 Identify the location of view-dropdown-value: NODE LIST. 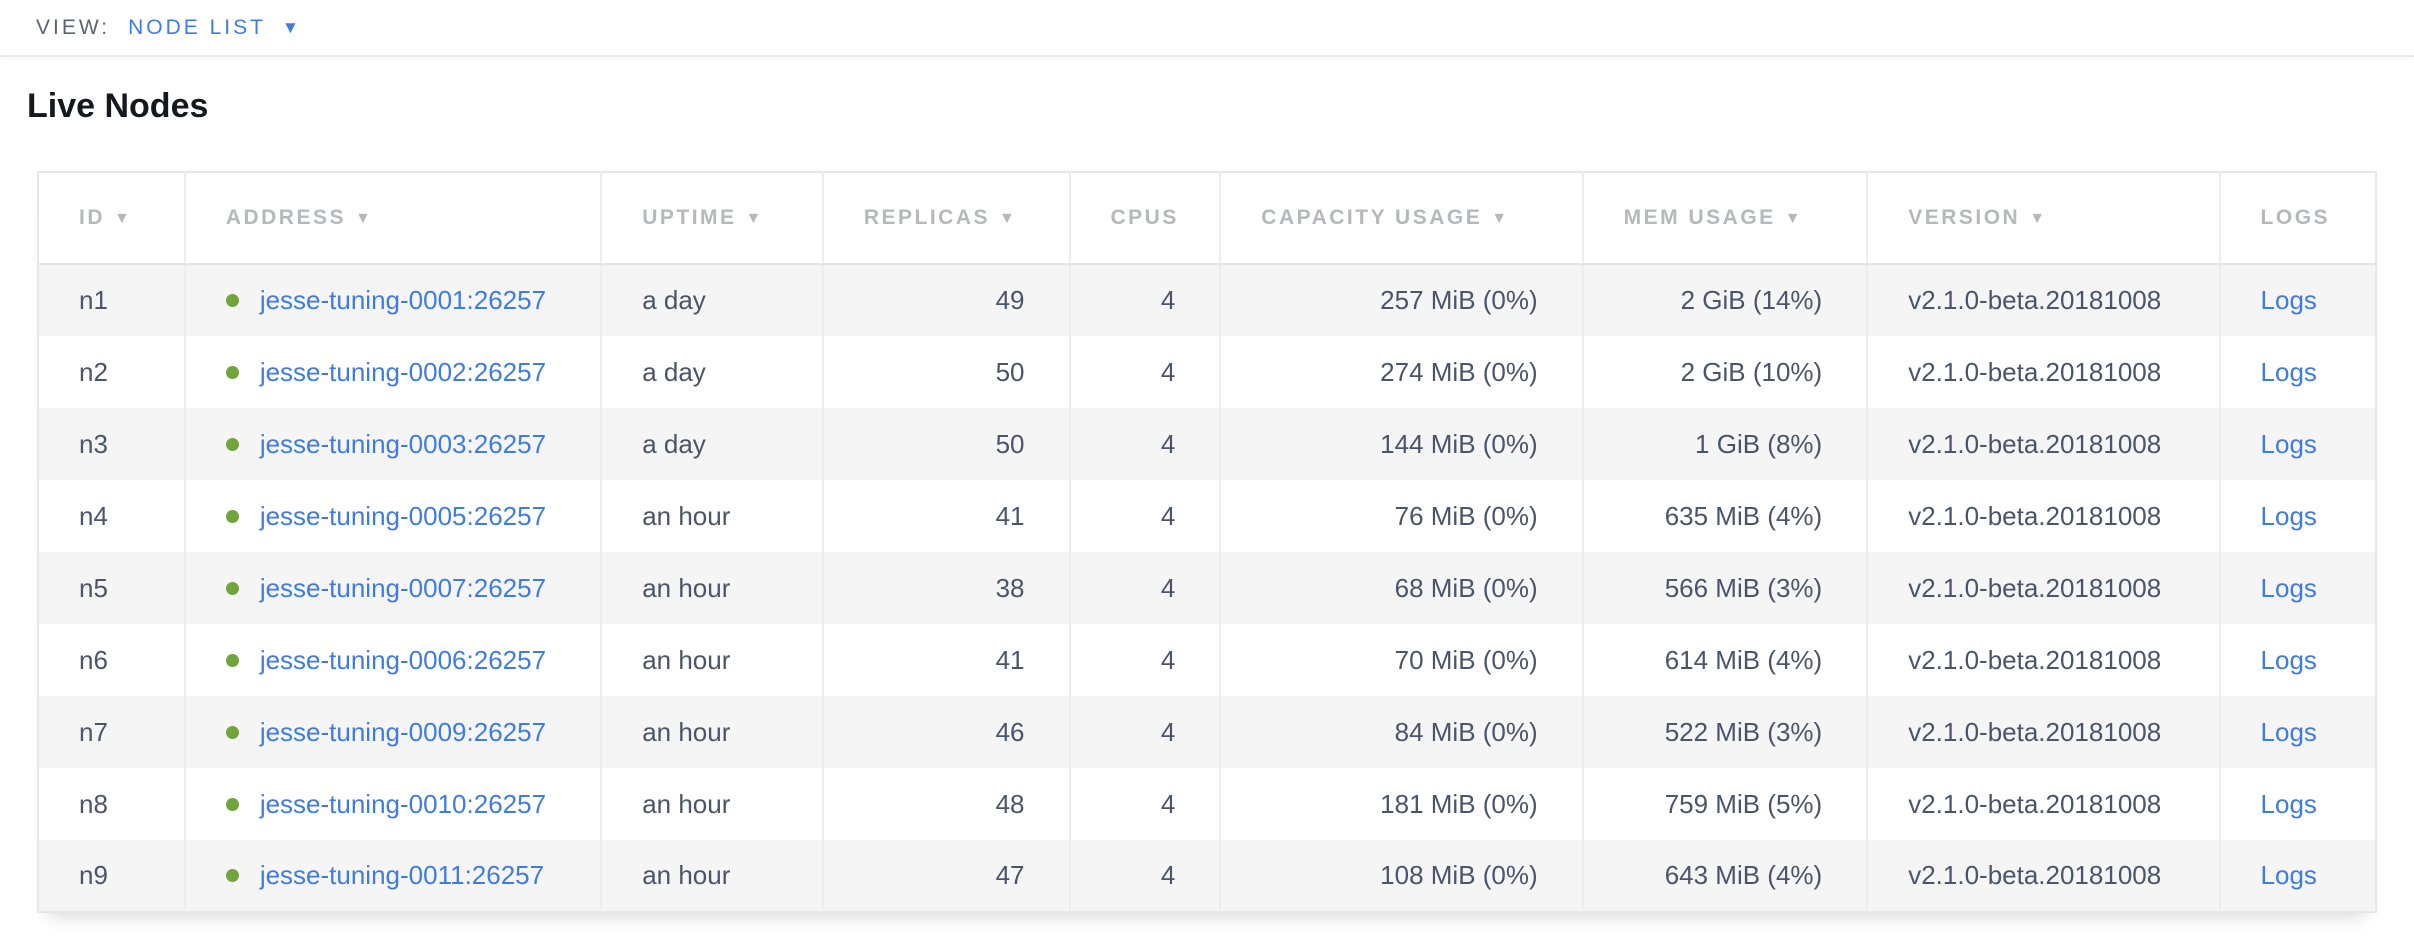
(197, 27).